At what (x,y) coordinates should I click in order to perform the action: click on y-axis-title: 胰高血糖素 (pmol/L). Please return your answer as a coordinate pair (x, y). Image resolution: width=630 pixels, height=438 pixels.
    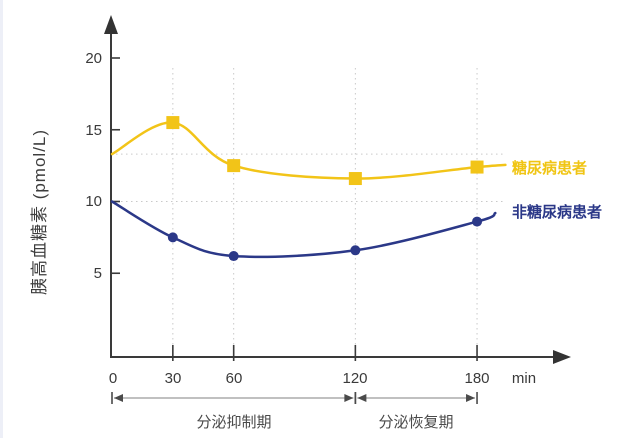
    Looking at the image, I should click on (39, 212).